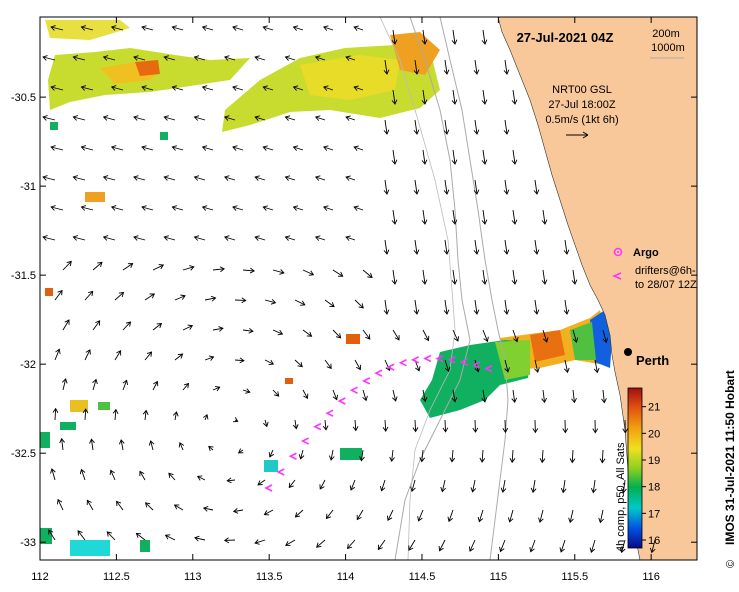  What do you see at coordinates (87, 30) in the screenshot?
I see `sst-patch-top-left` at bounding box center [87, 30].